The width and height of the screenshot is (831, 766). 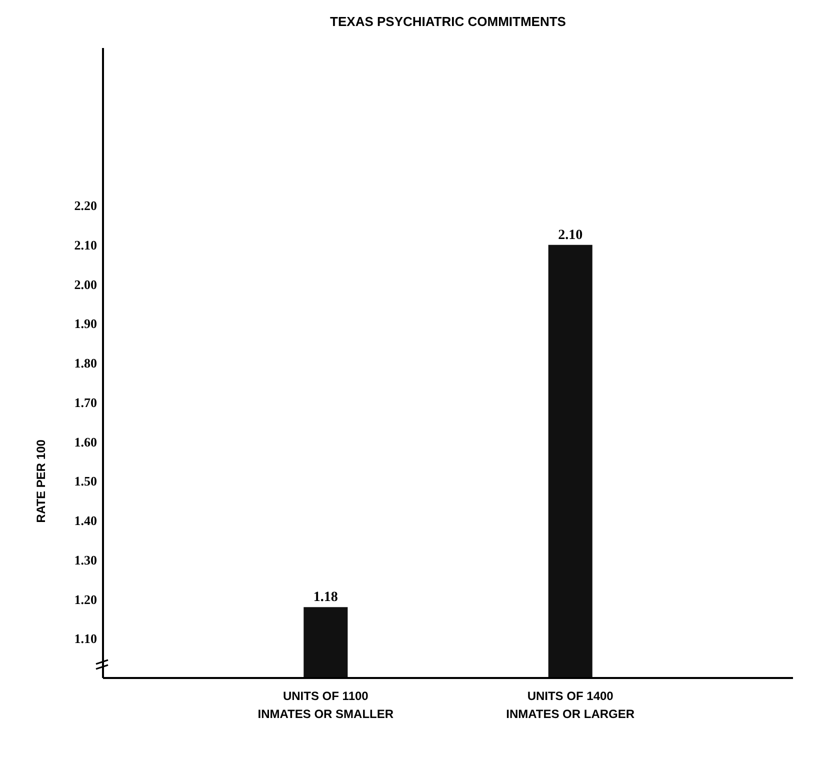 I want to click on y-tick-label: 1.90, so click(x=85, y=324).